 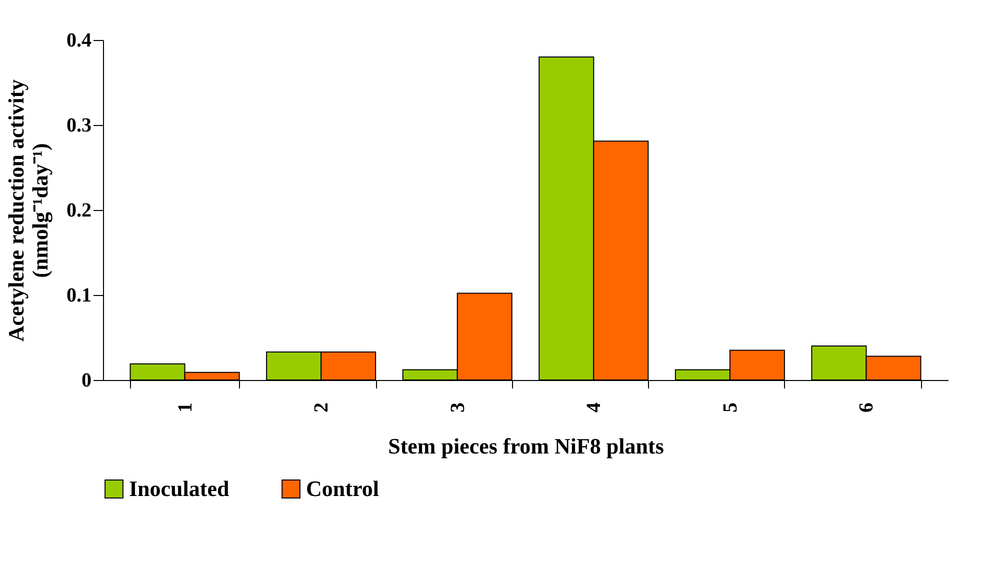 I want to click on y-tick-label: 0.4, so click(x=79, y=41).